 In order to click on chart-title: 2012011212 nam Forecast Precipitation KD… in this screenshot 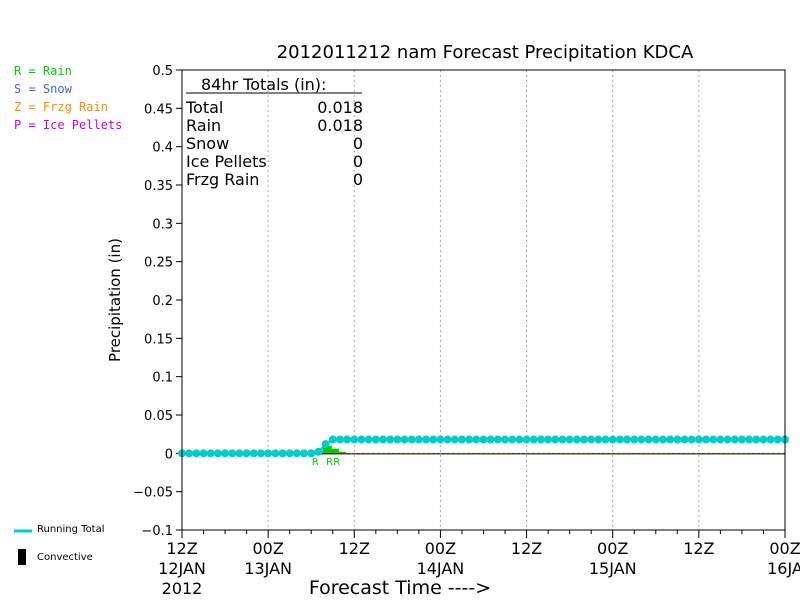, I will do `click(485, 52)`.